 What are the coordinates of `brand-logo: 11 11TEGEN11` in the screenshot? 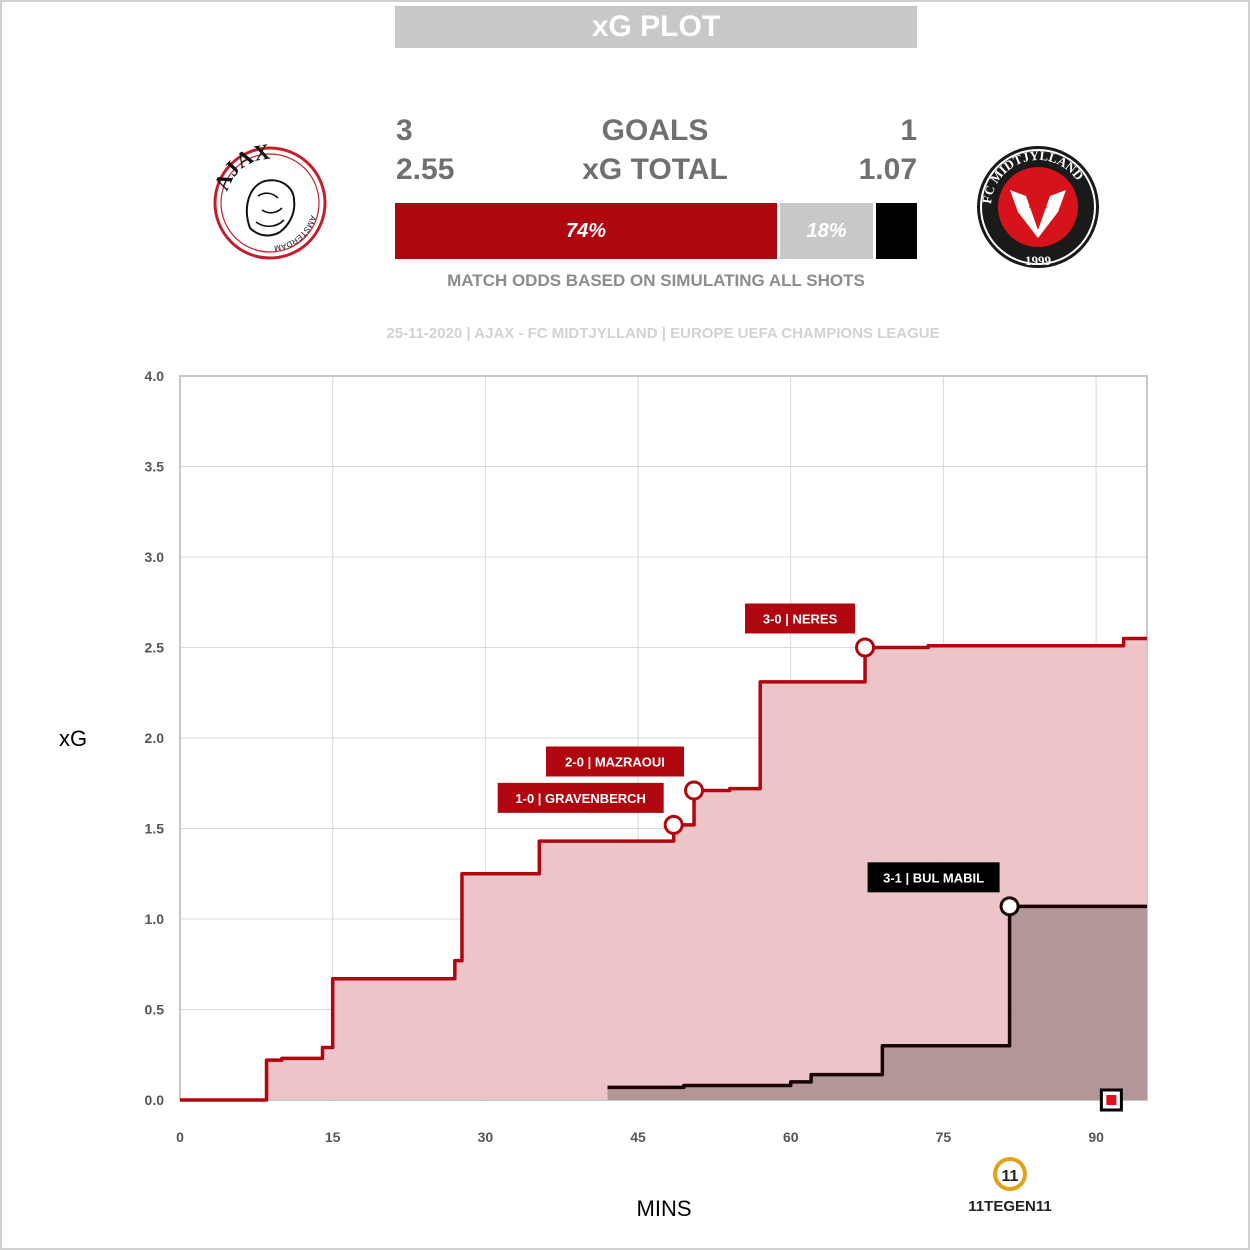 It's located at (1010, 1186).